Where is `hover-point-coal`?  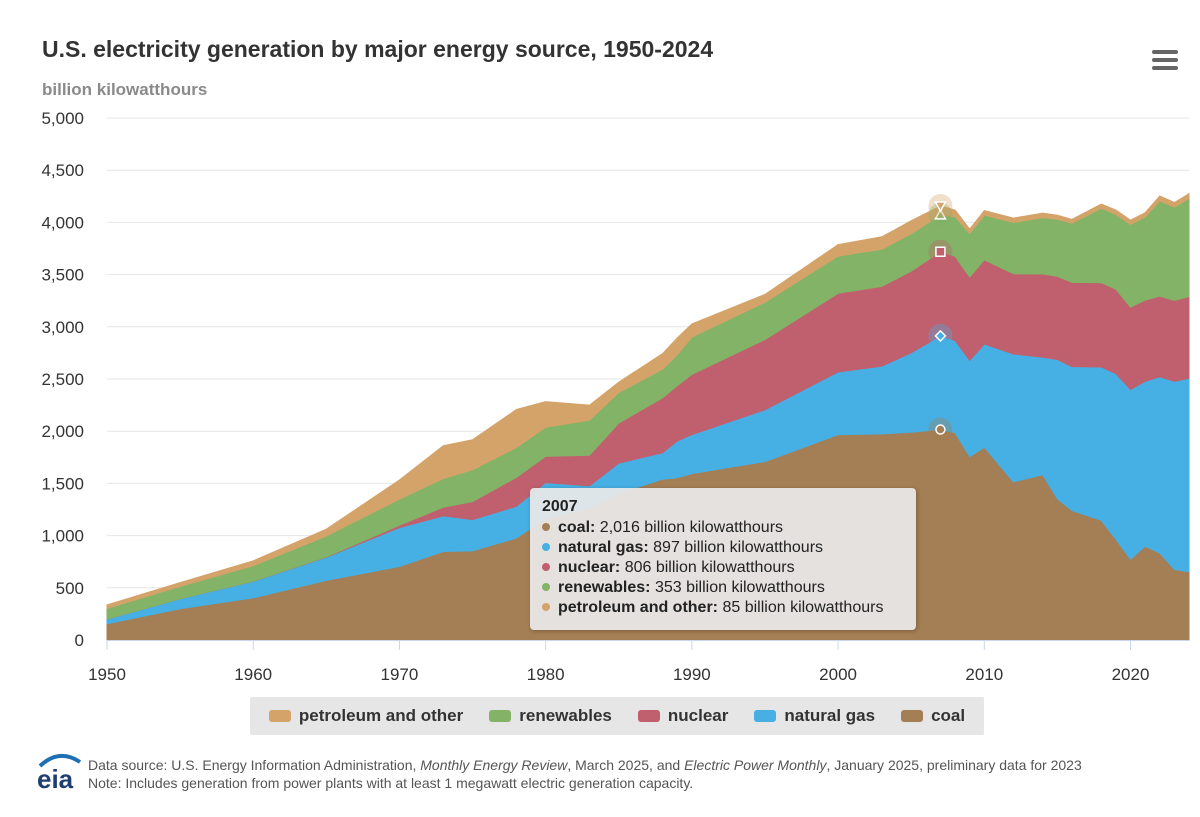
hover-point-coal is located at coordinates (940, 429).